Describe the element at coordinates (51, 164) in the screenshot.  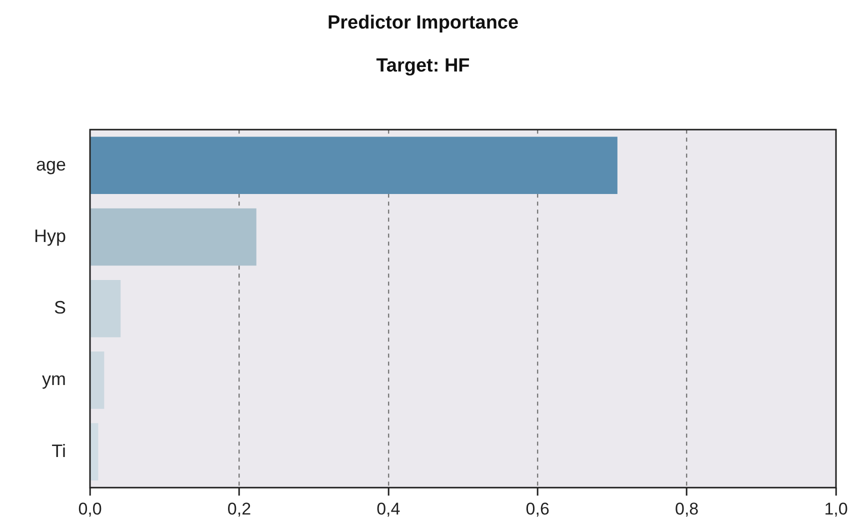
I see `y-tick-label: age` at that location.